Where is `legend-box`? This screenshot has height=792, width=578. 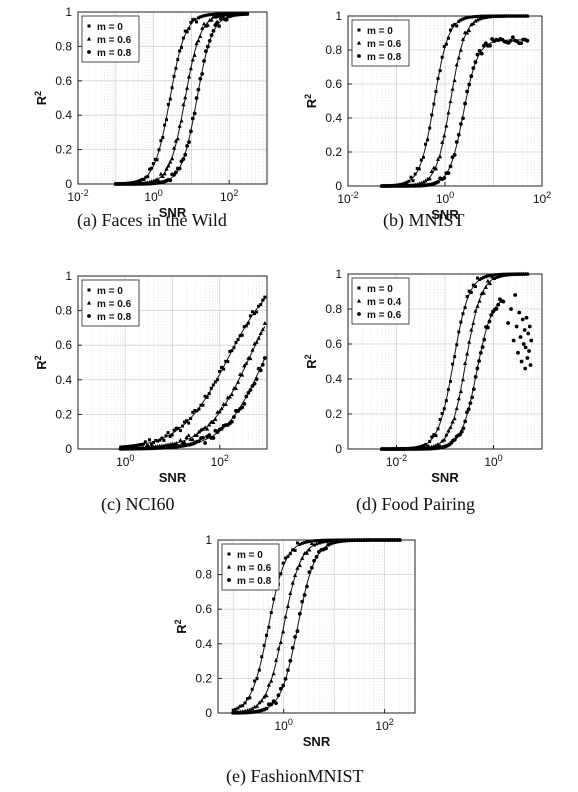 legend-box is located at coordinates (110, 39).